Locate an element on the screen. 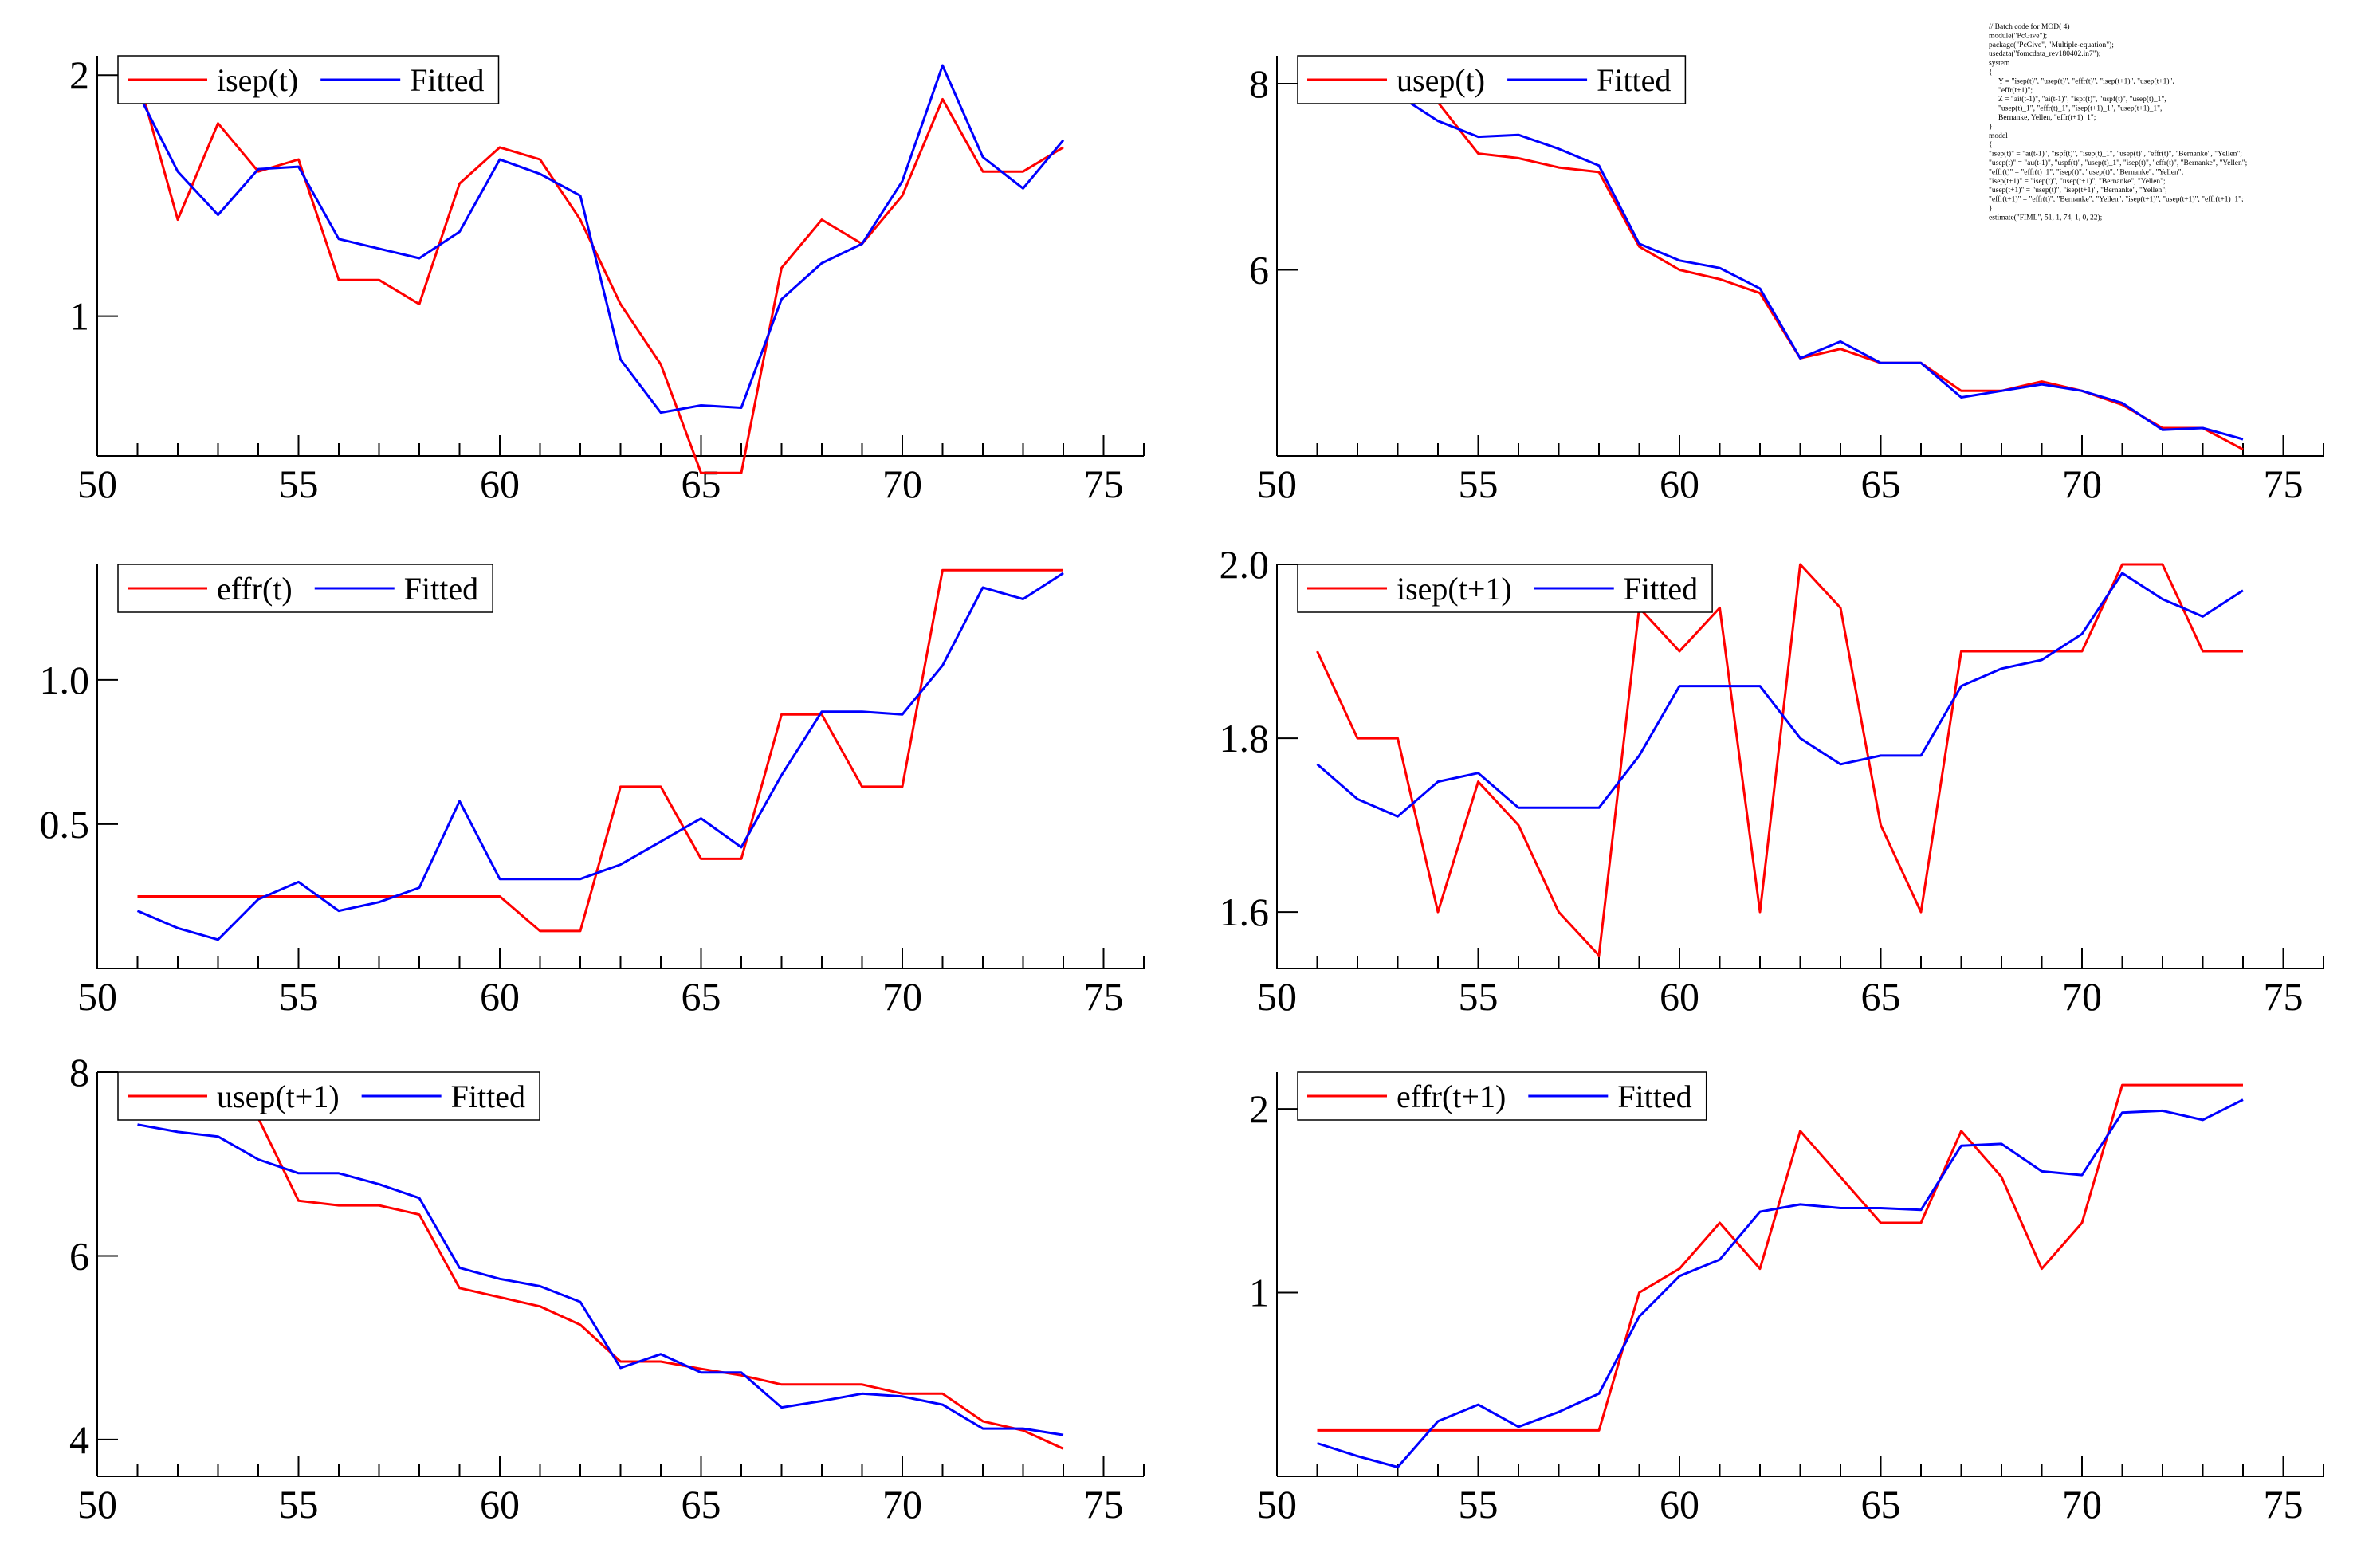  legend-label-actual: effr(t) is located at coordinates (255, 589).